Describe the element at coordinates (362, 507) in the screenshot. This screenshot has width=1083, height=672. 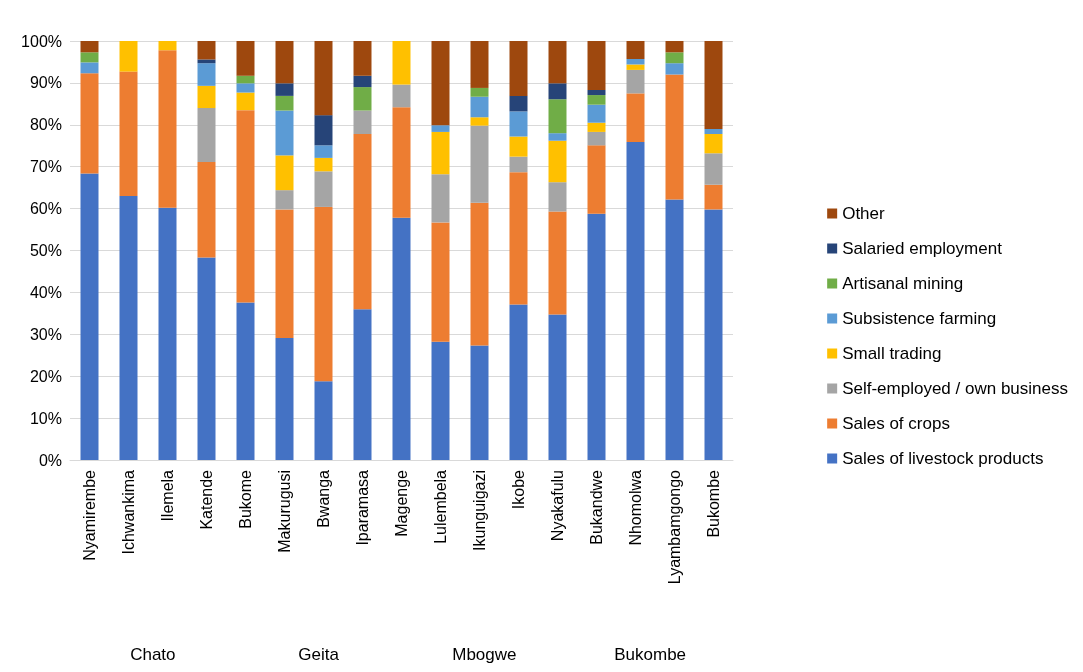
I see `x-tick-label: Iparamasa` at that location.